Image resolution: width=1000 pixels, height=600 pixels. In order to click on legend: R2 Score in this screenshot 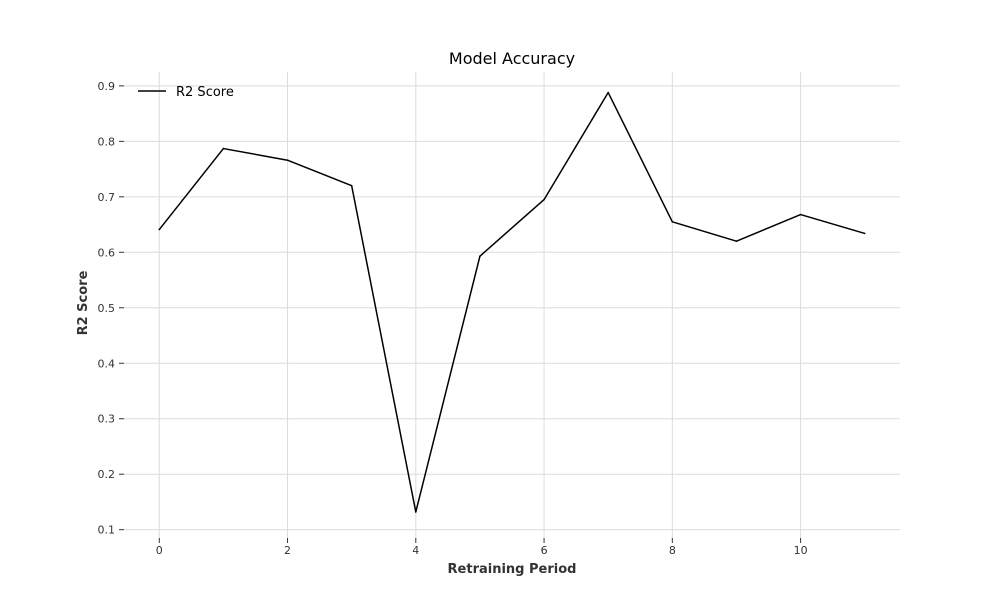, I will do `click(186, 92)`.